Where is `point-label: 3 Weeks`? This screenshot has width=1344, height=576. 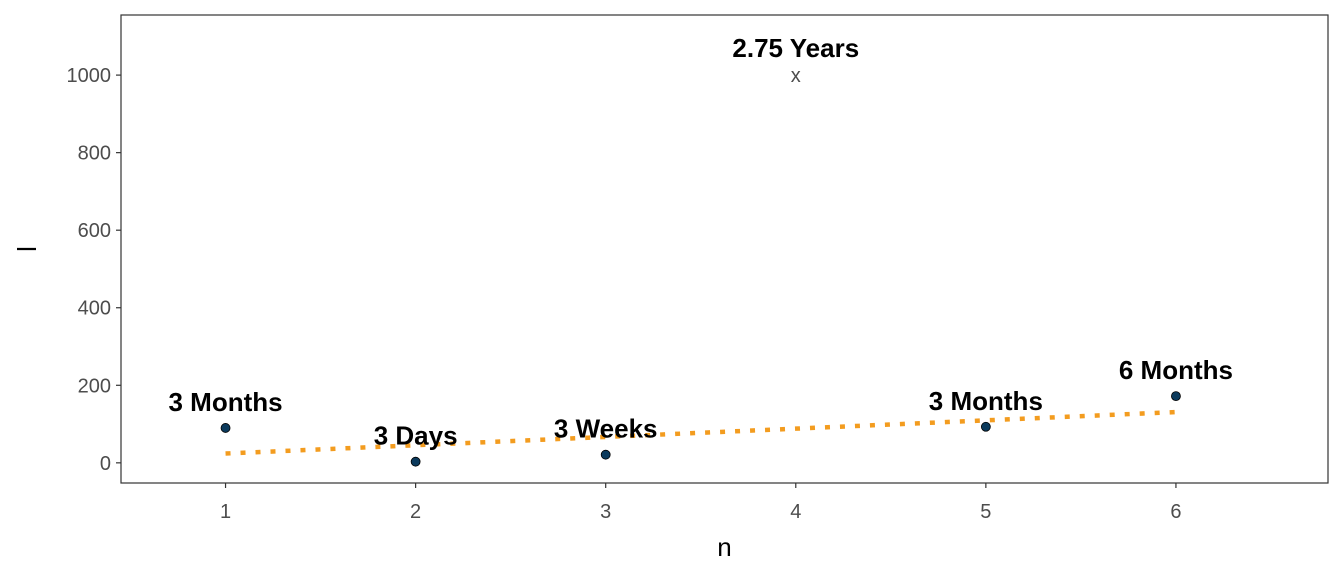 point-label: 3 Weeks is located at coordinates (606, 429).